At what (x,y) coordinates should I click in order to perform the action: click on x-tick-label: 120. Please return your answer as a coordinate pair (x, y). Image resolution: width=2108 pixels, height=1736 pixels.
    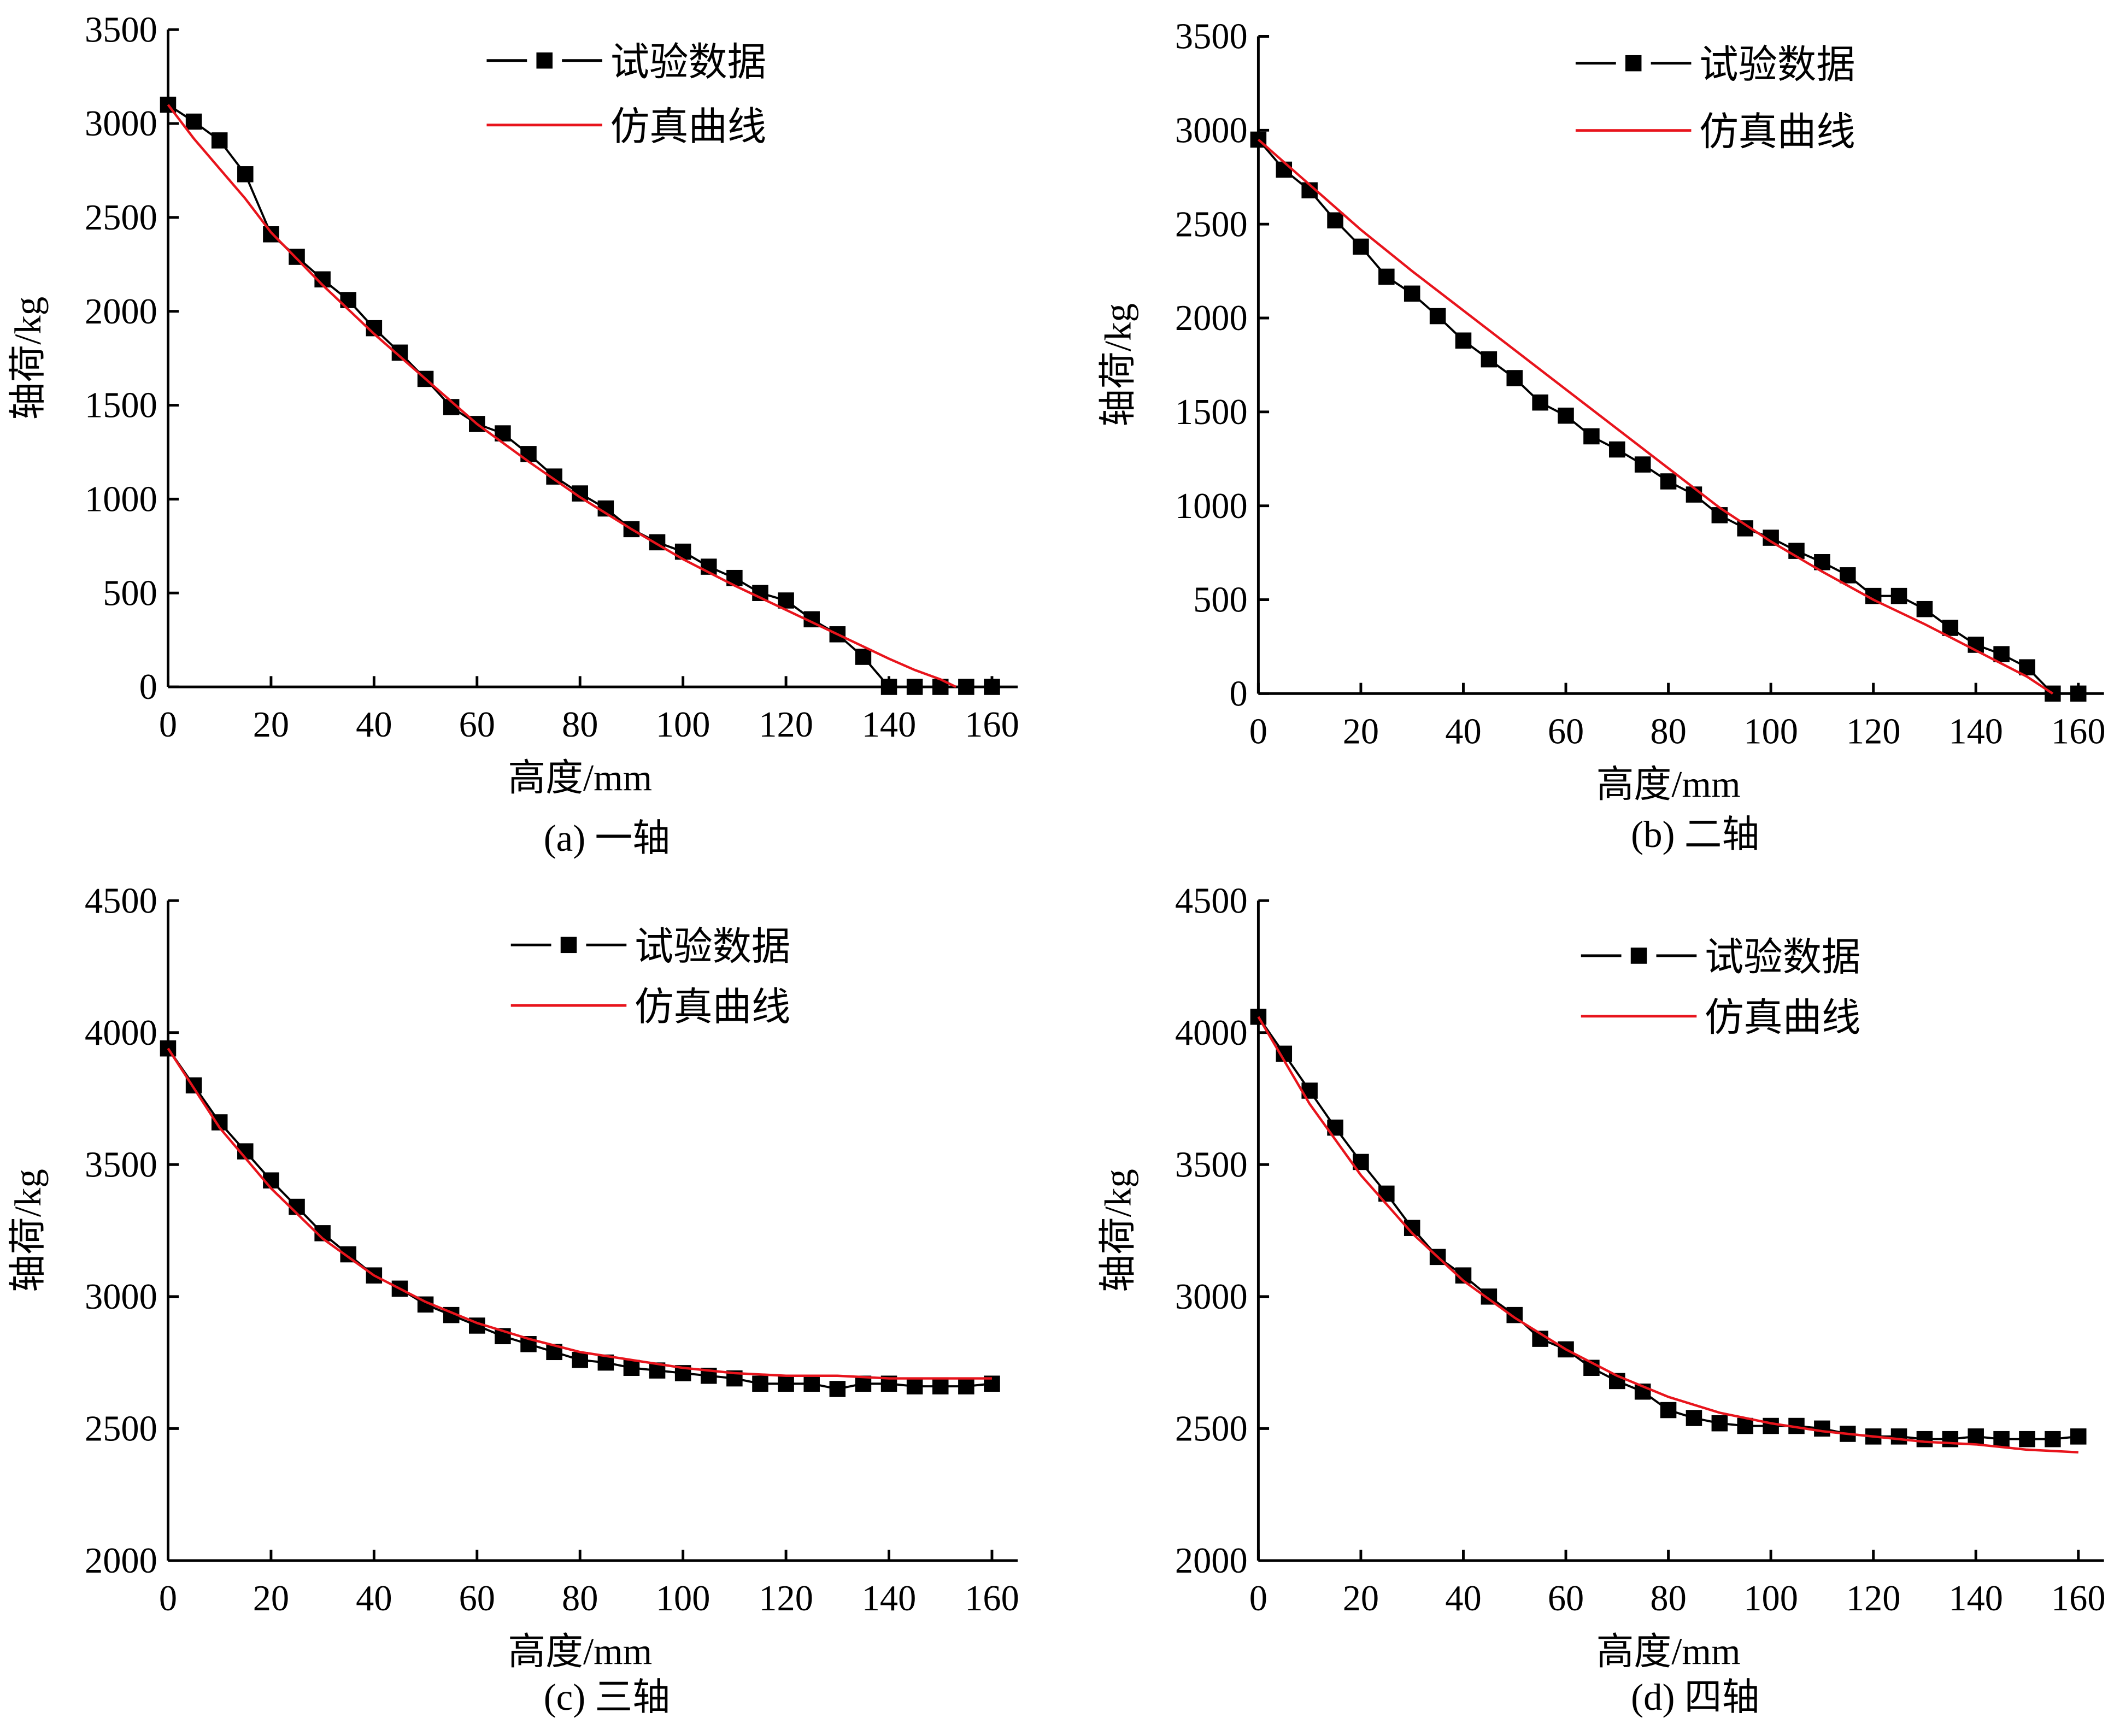
    Looking at the image, I should click on (786, 725).